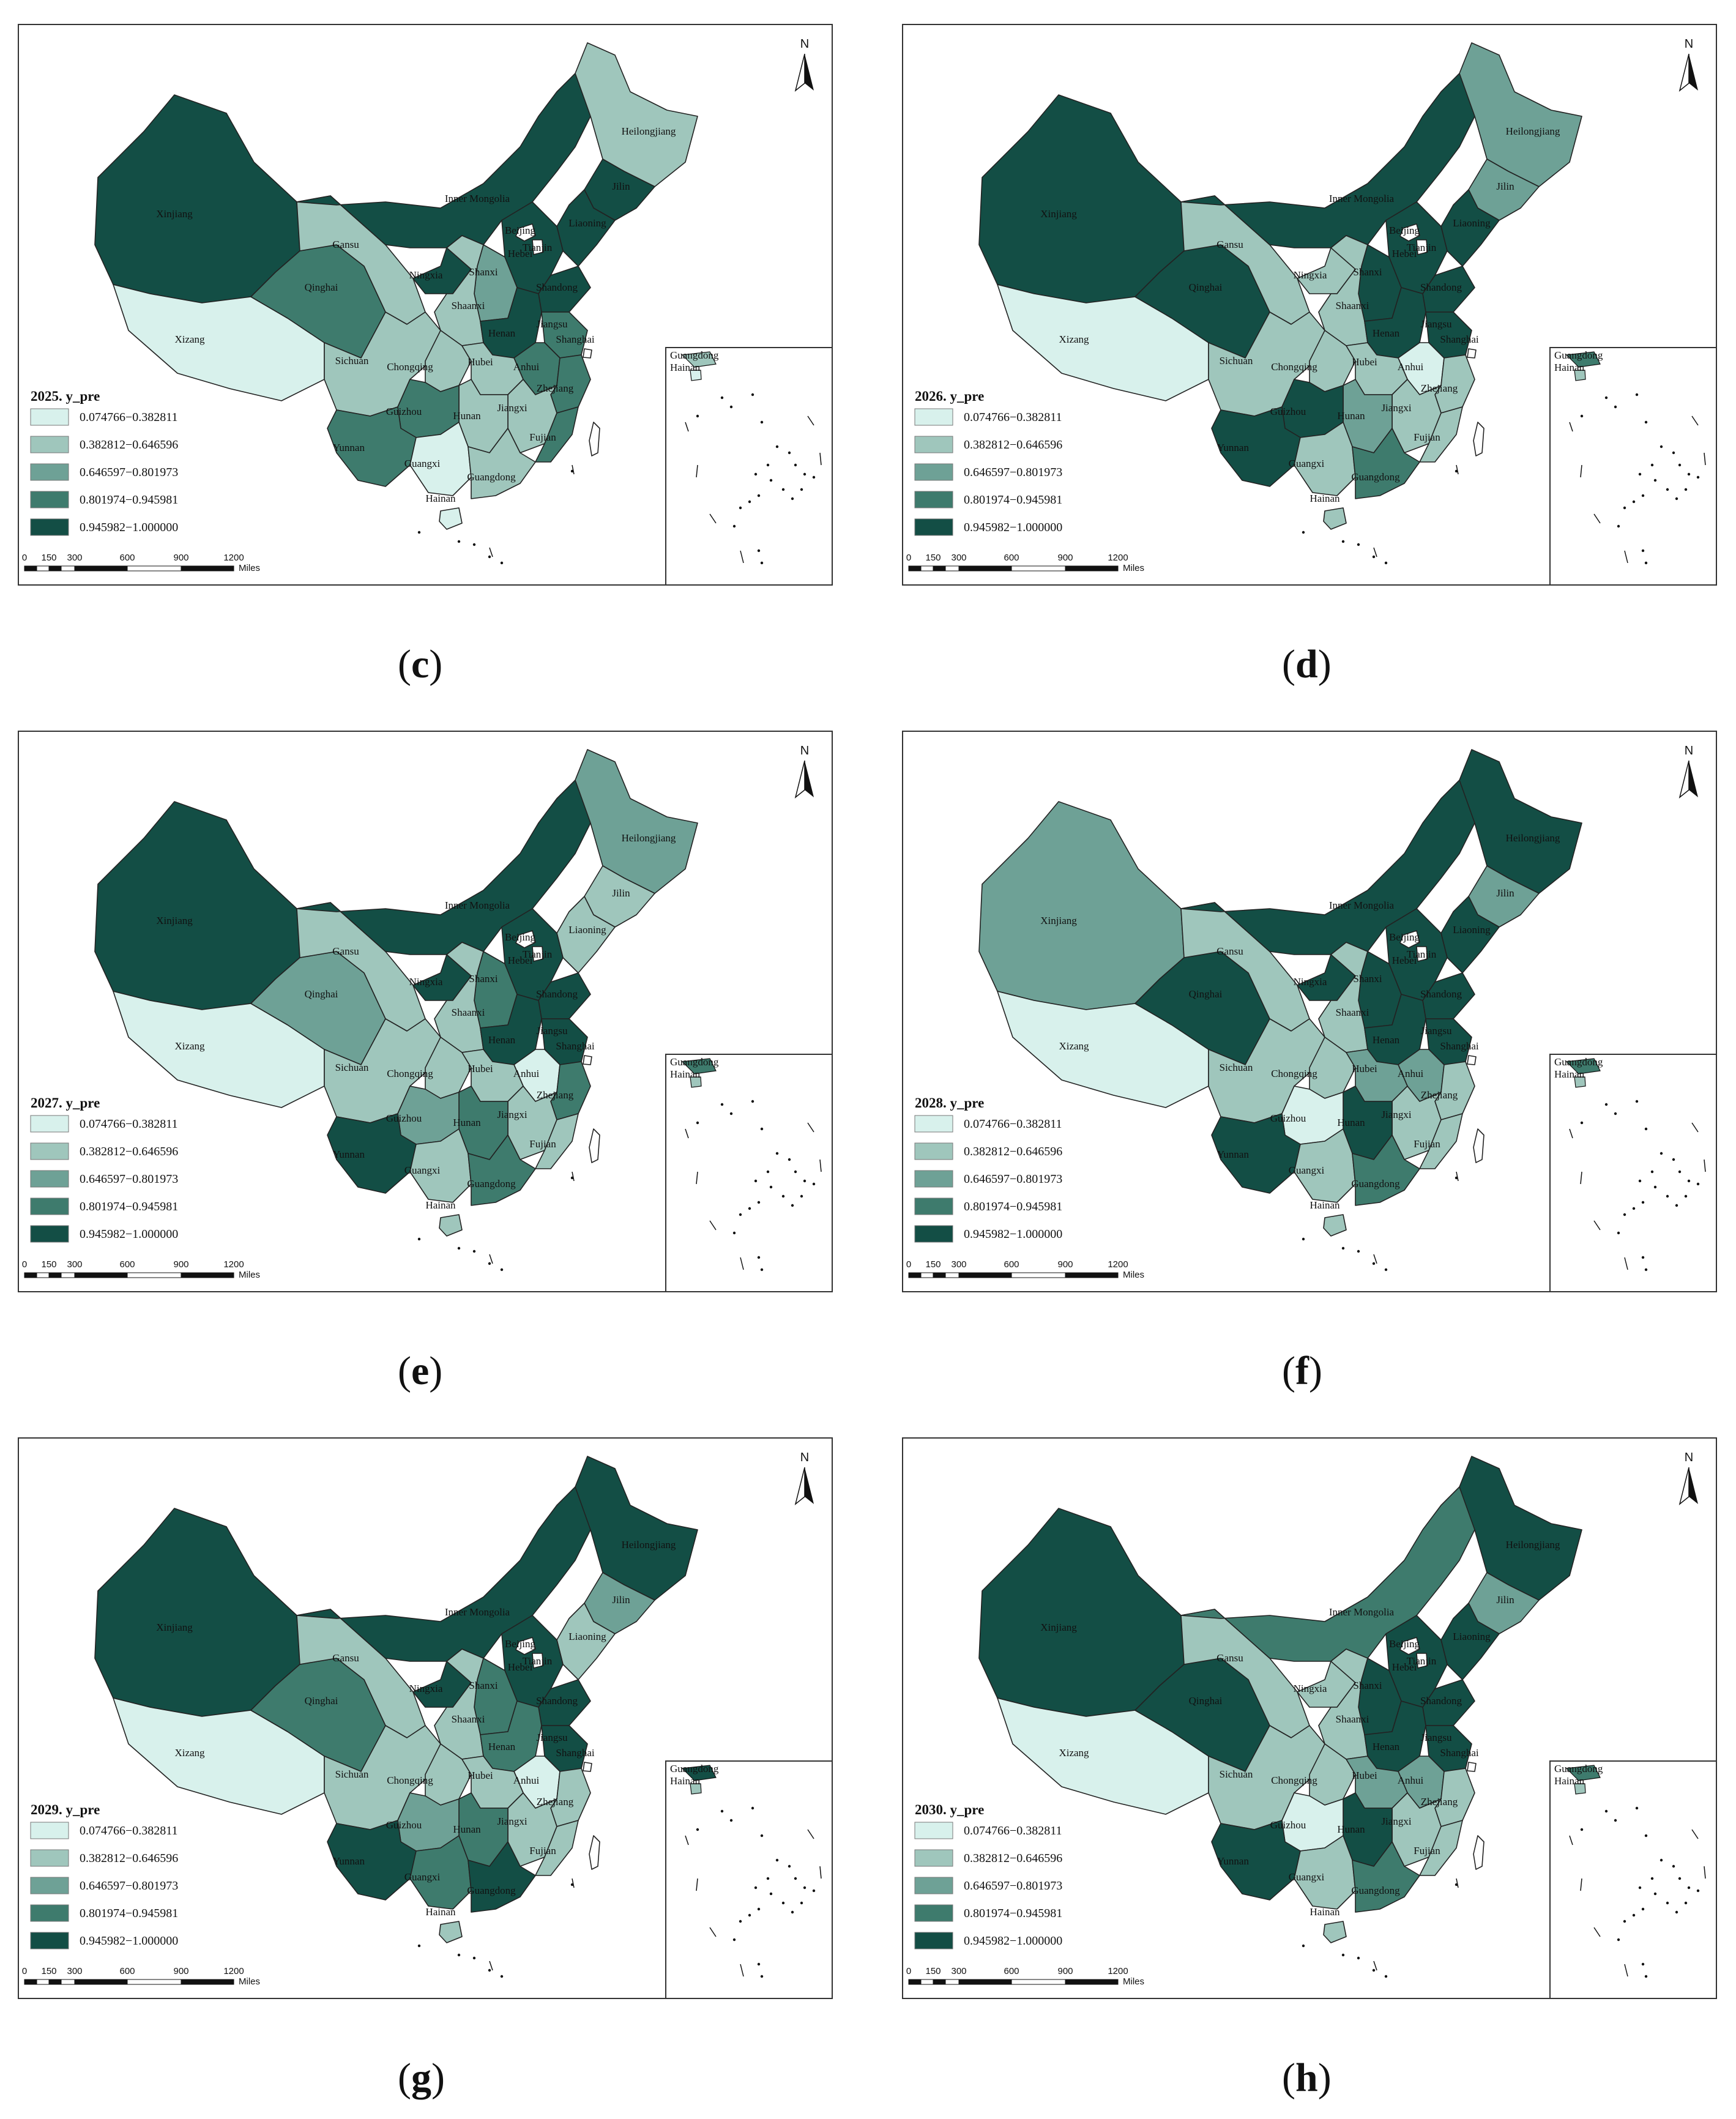  I want to click on legend-title: 2026. y_pre, so click(949, 396).